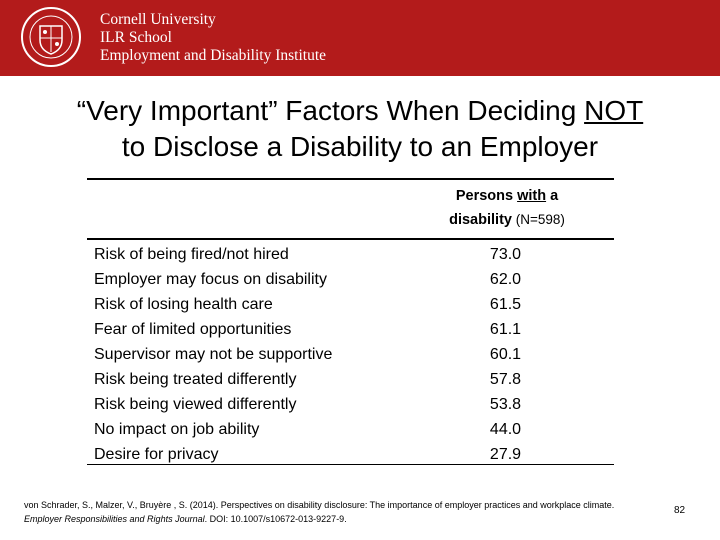 This screenshot has width=720, height=540. What do you see at coordinates (350, 454) in the screenshot?
I see `table-row: Desire for privacy 27.9` at bounding box center [350, 454].